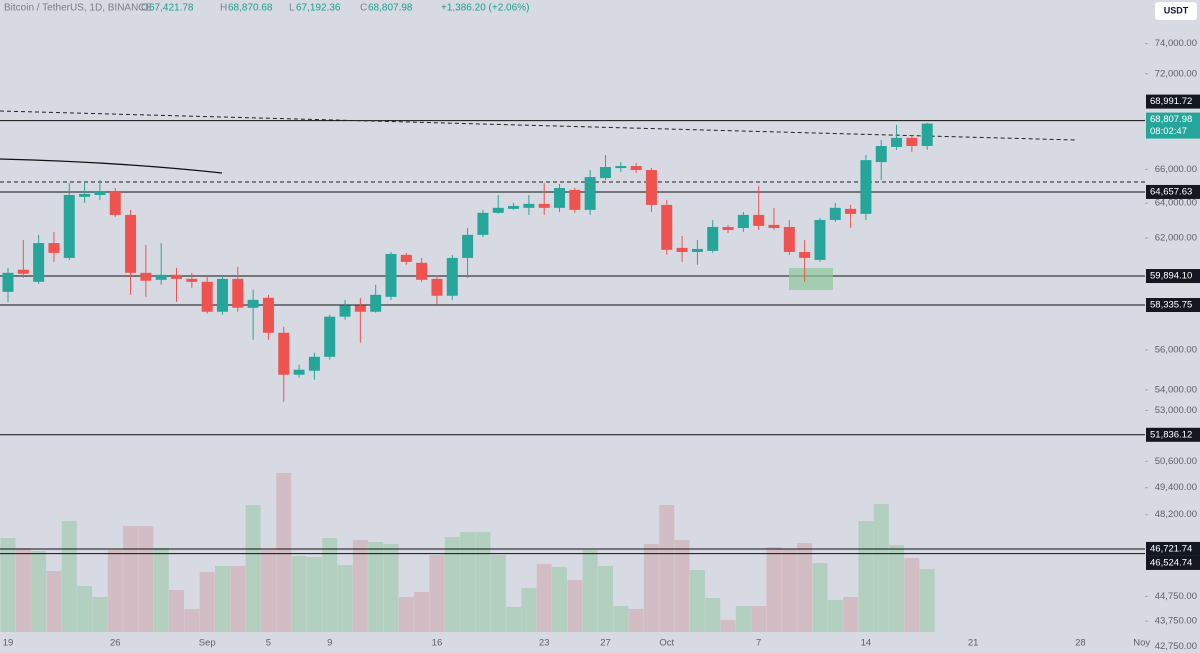 The image size is (1200, 653). I want to click on currency-button: USDT, so click(1176, 11).